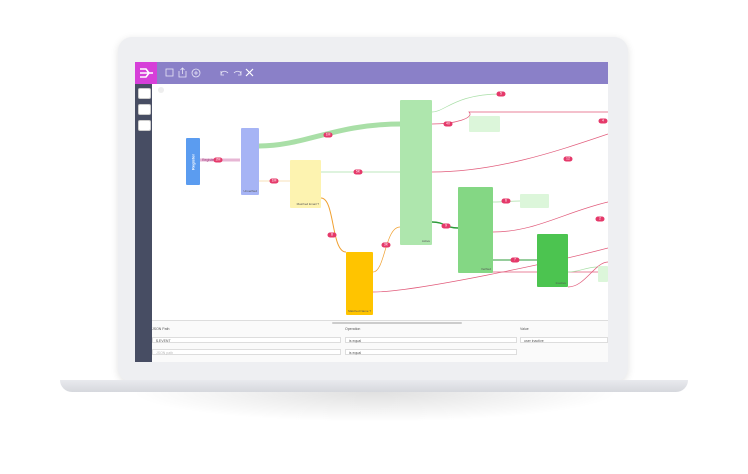  What do you see at coordinates (143, 223) in the screenshot?
I see `sidebar` at bounding box center [143, 223].